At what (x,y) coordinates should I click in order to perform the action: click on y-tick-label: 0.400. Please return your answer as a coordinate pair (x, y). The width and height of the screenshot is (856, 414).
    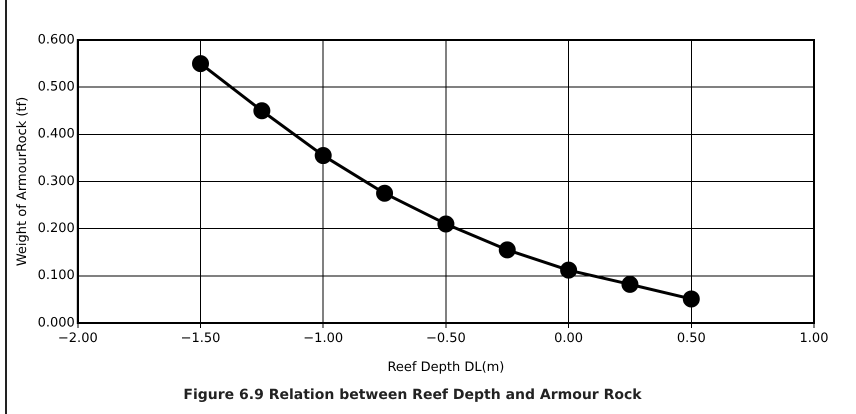
    Looking at the image, I should click on (56, 134).